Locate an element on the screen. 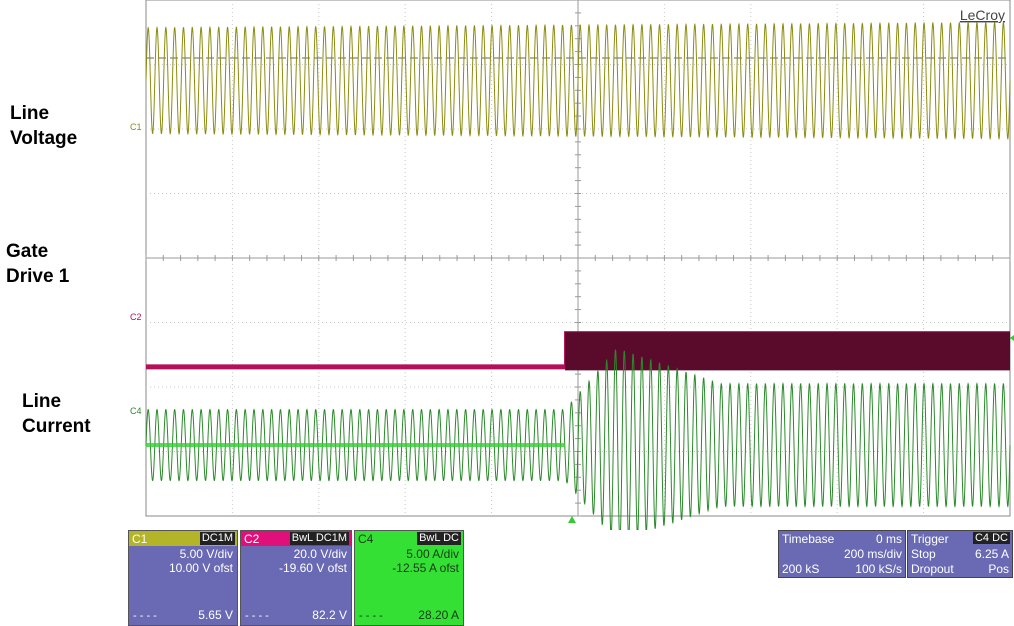  trigger-level-marker is located at coordinates (1012, 338).